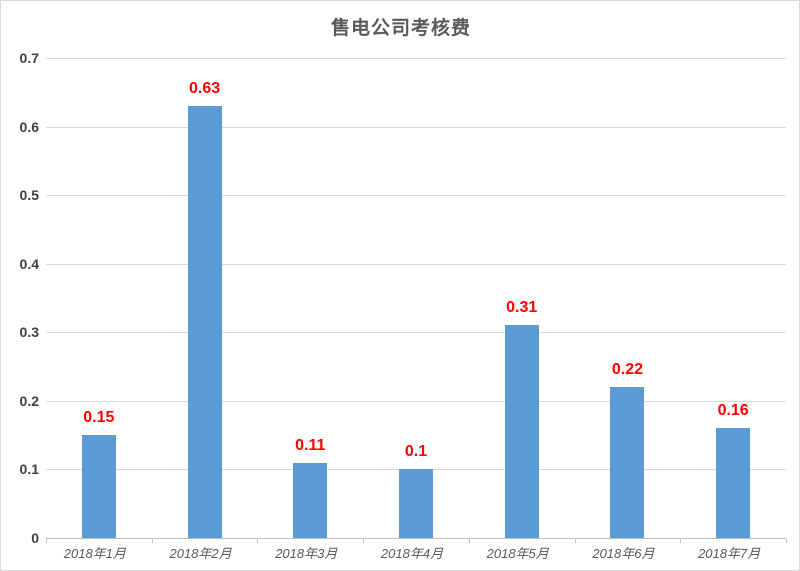 The width and height of the screenshot is (800, 571). What do you see at coordinates (306, 553) in the screenshot?
I see `x-axis-category-label: 2018年3月` at bounding box center [306, 553].